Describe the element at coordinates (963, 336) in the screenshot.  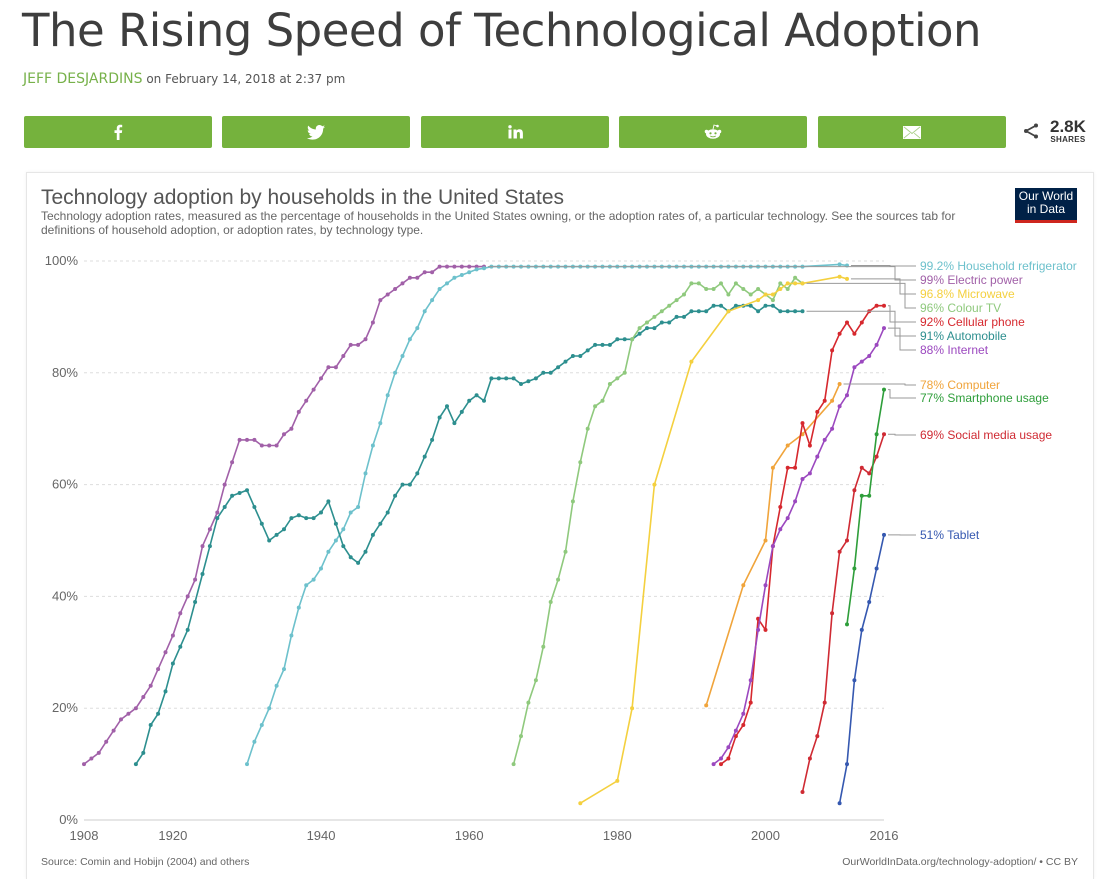
I see `series-end-label: 91% Automobile` at that location.